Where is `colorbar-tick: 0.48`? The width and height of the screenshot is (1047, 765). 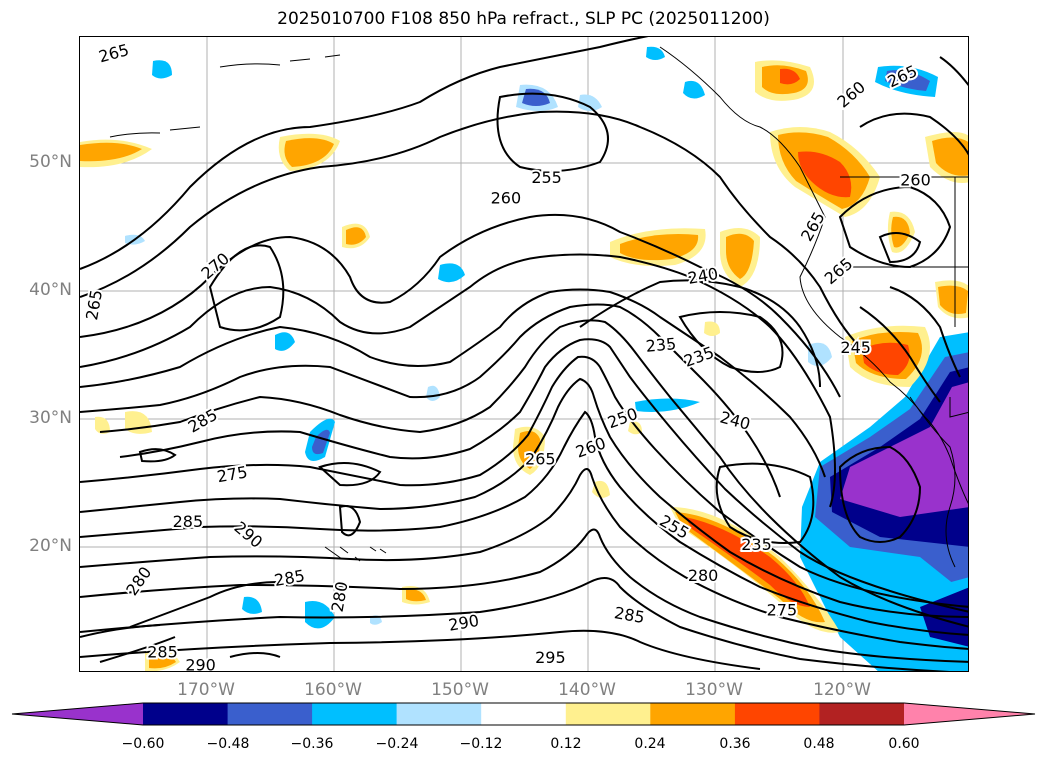
colorbar-tick: 0.48 is located at coordinates (819, 744).